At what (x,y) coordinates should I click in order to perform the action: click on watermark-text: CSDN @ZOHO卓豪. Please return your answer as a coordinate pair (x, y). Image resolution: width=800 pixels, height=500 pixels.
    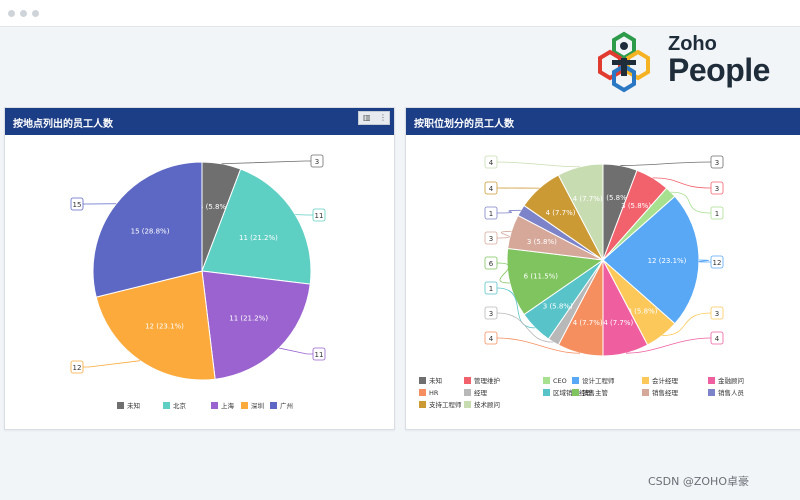
    Looking at the image, I should click on (698, 481).